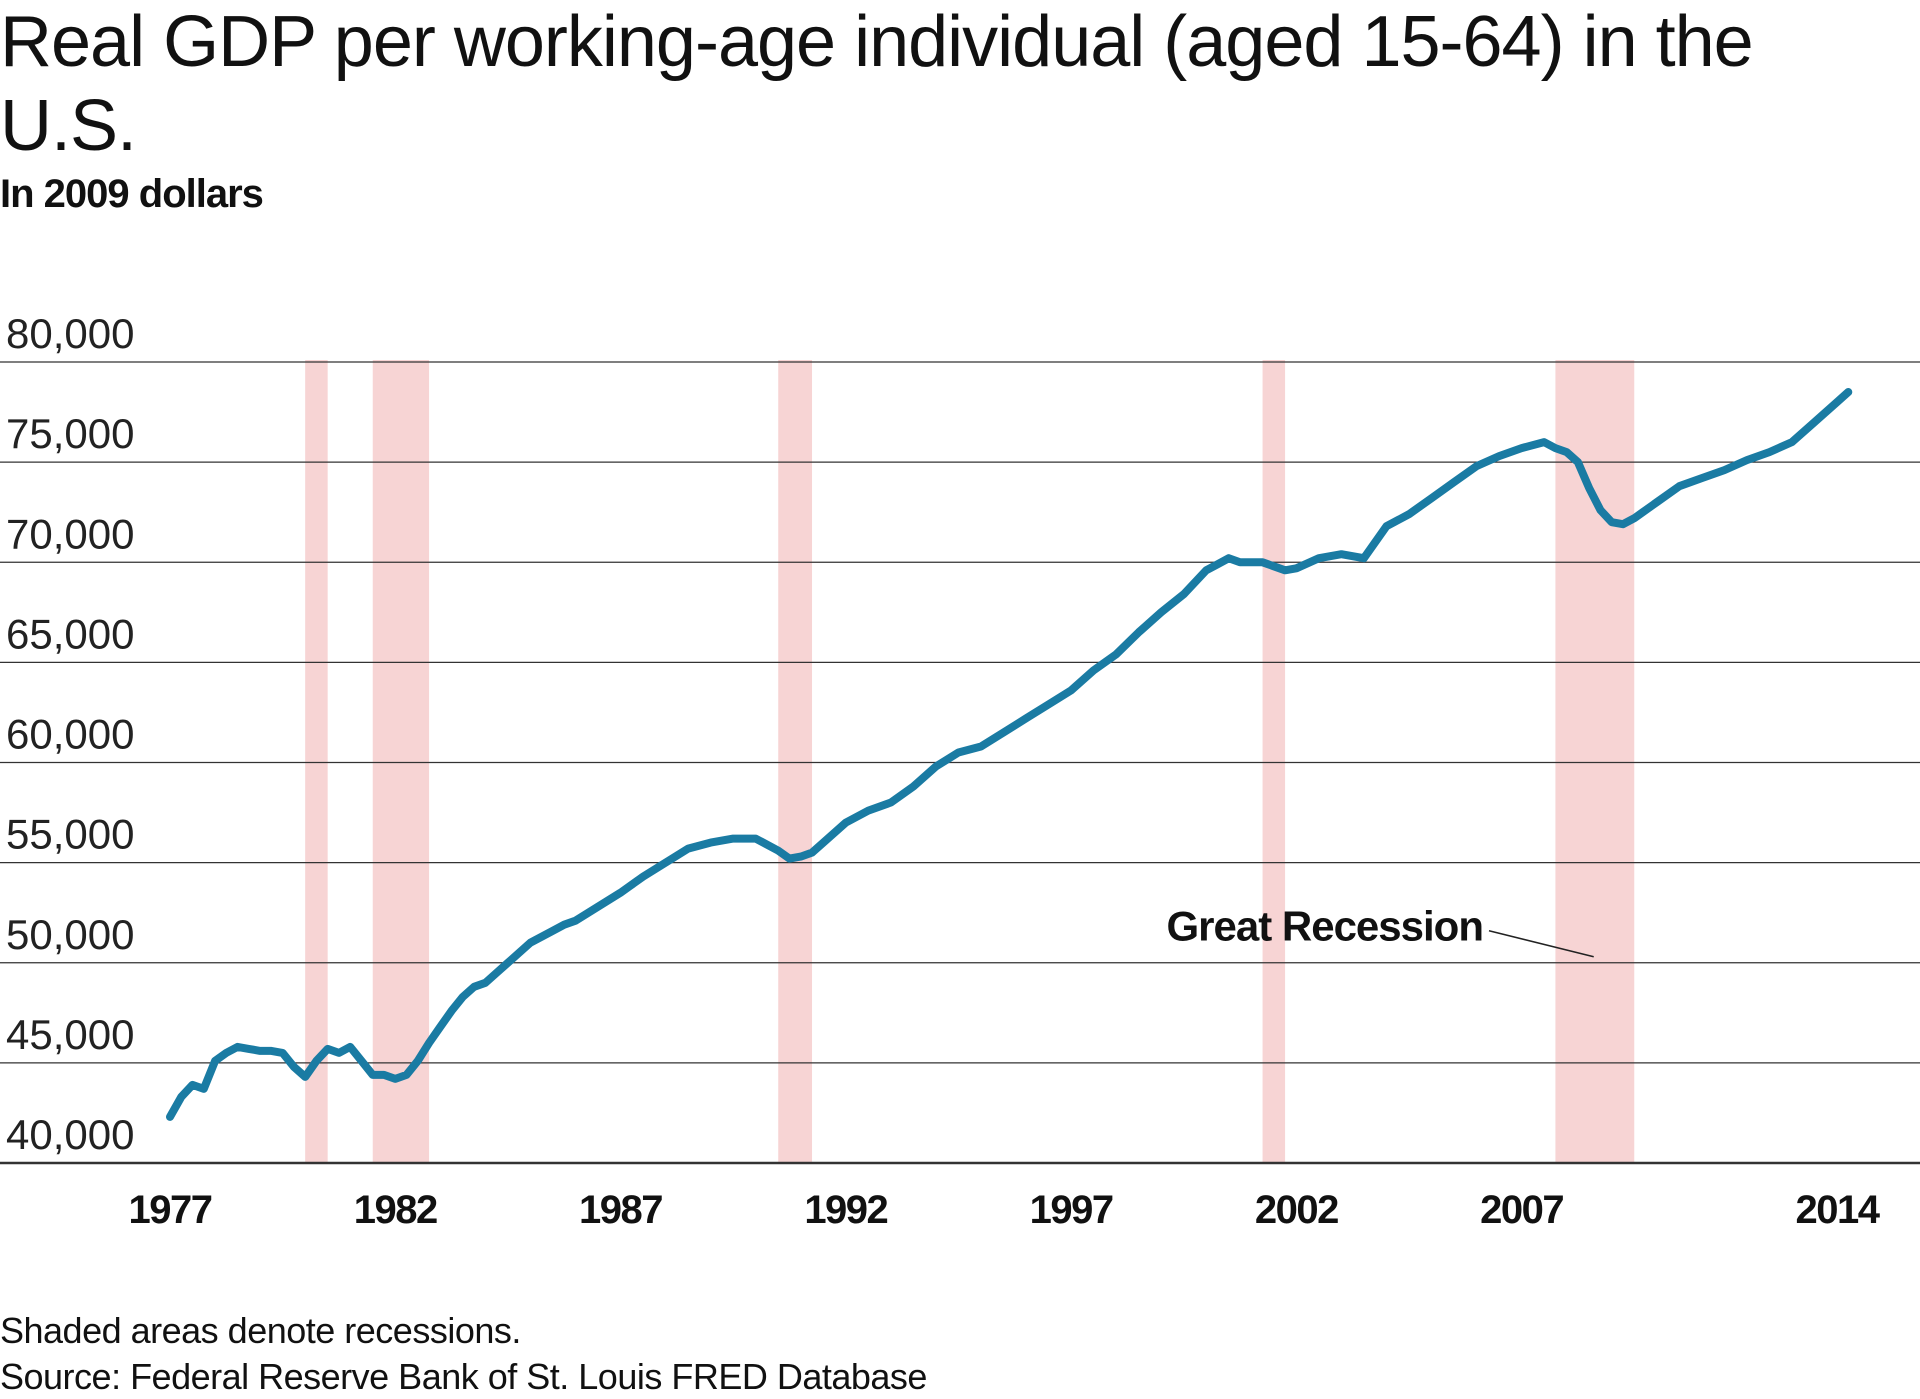 Image resolution: width=1920 pixels, height=1399 pixels. What do you see at coordinates (70, 633) in the screenshot?
I see `y-tick-label: 65,000` at bounding box center [70, 633].